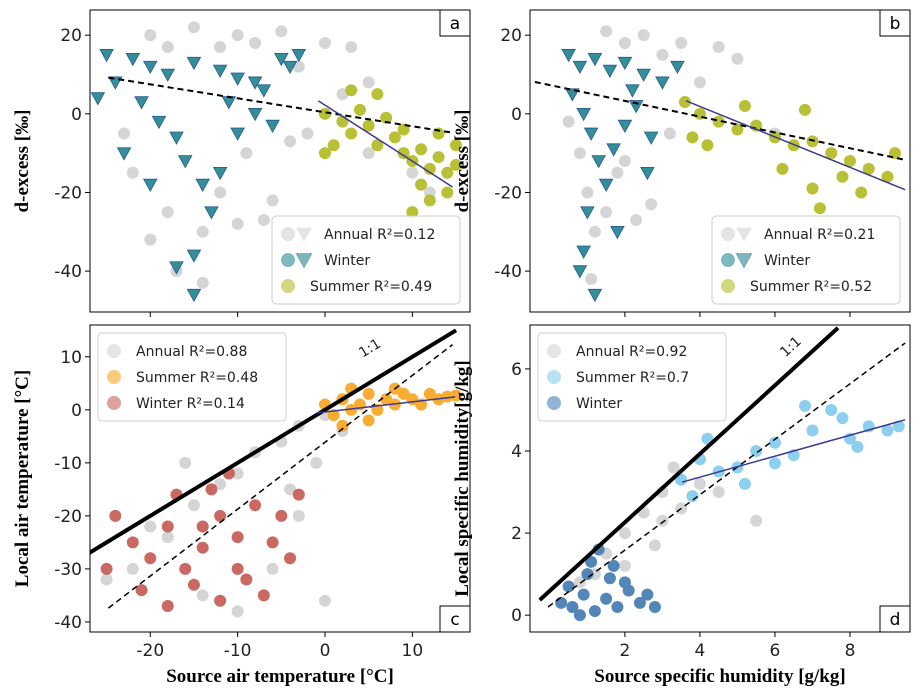 Image resolution: width=920 pixels, height=688 pixels. Describe the element at coordinates (516, 370) in the screenshot. I see `y-tick-label: 6` at that location.